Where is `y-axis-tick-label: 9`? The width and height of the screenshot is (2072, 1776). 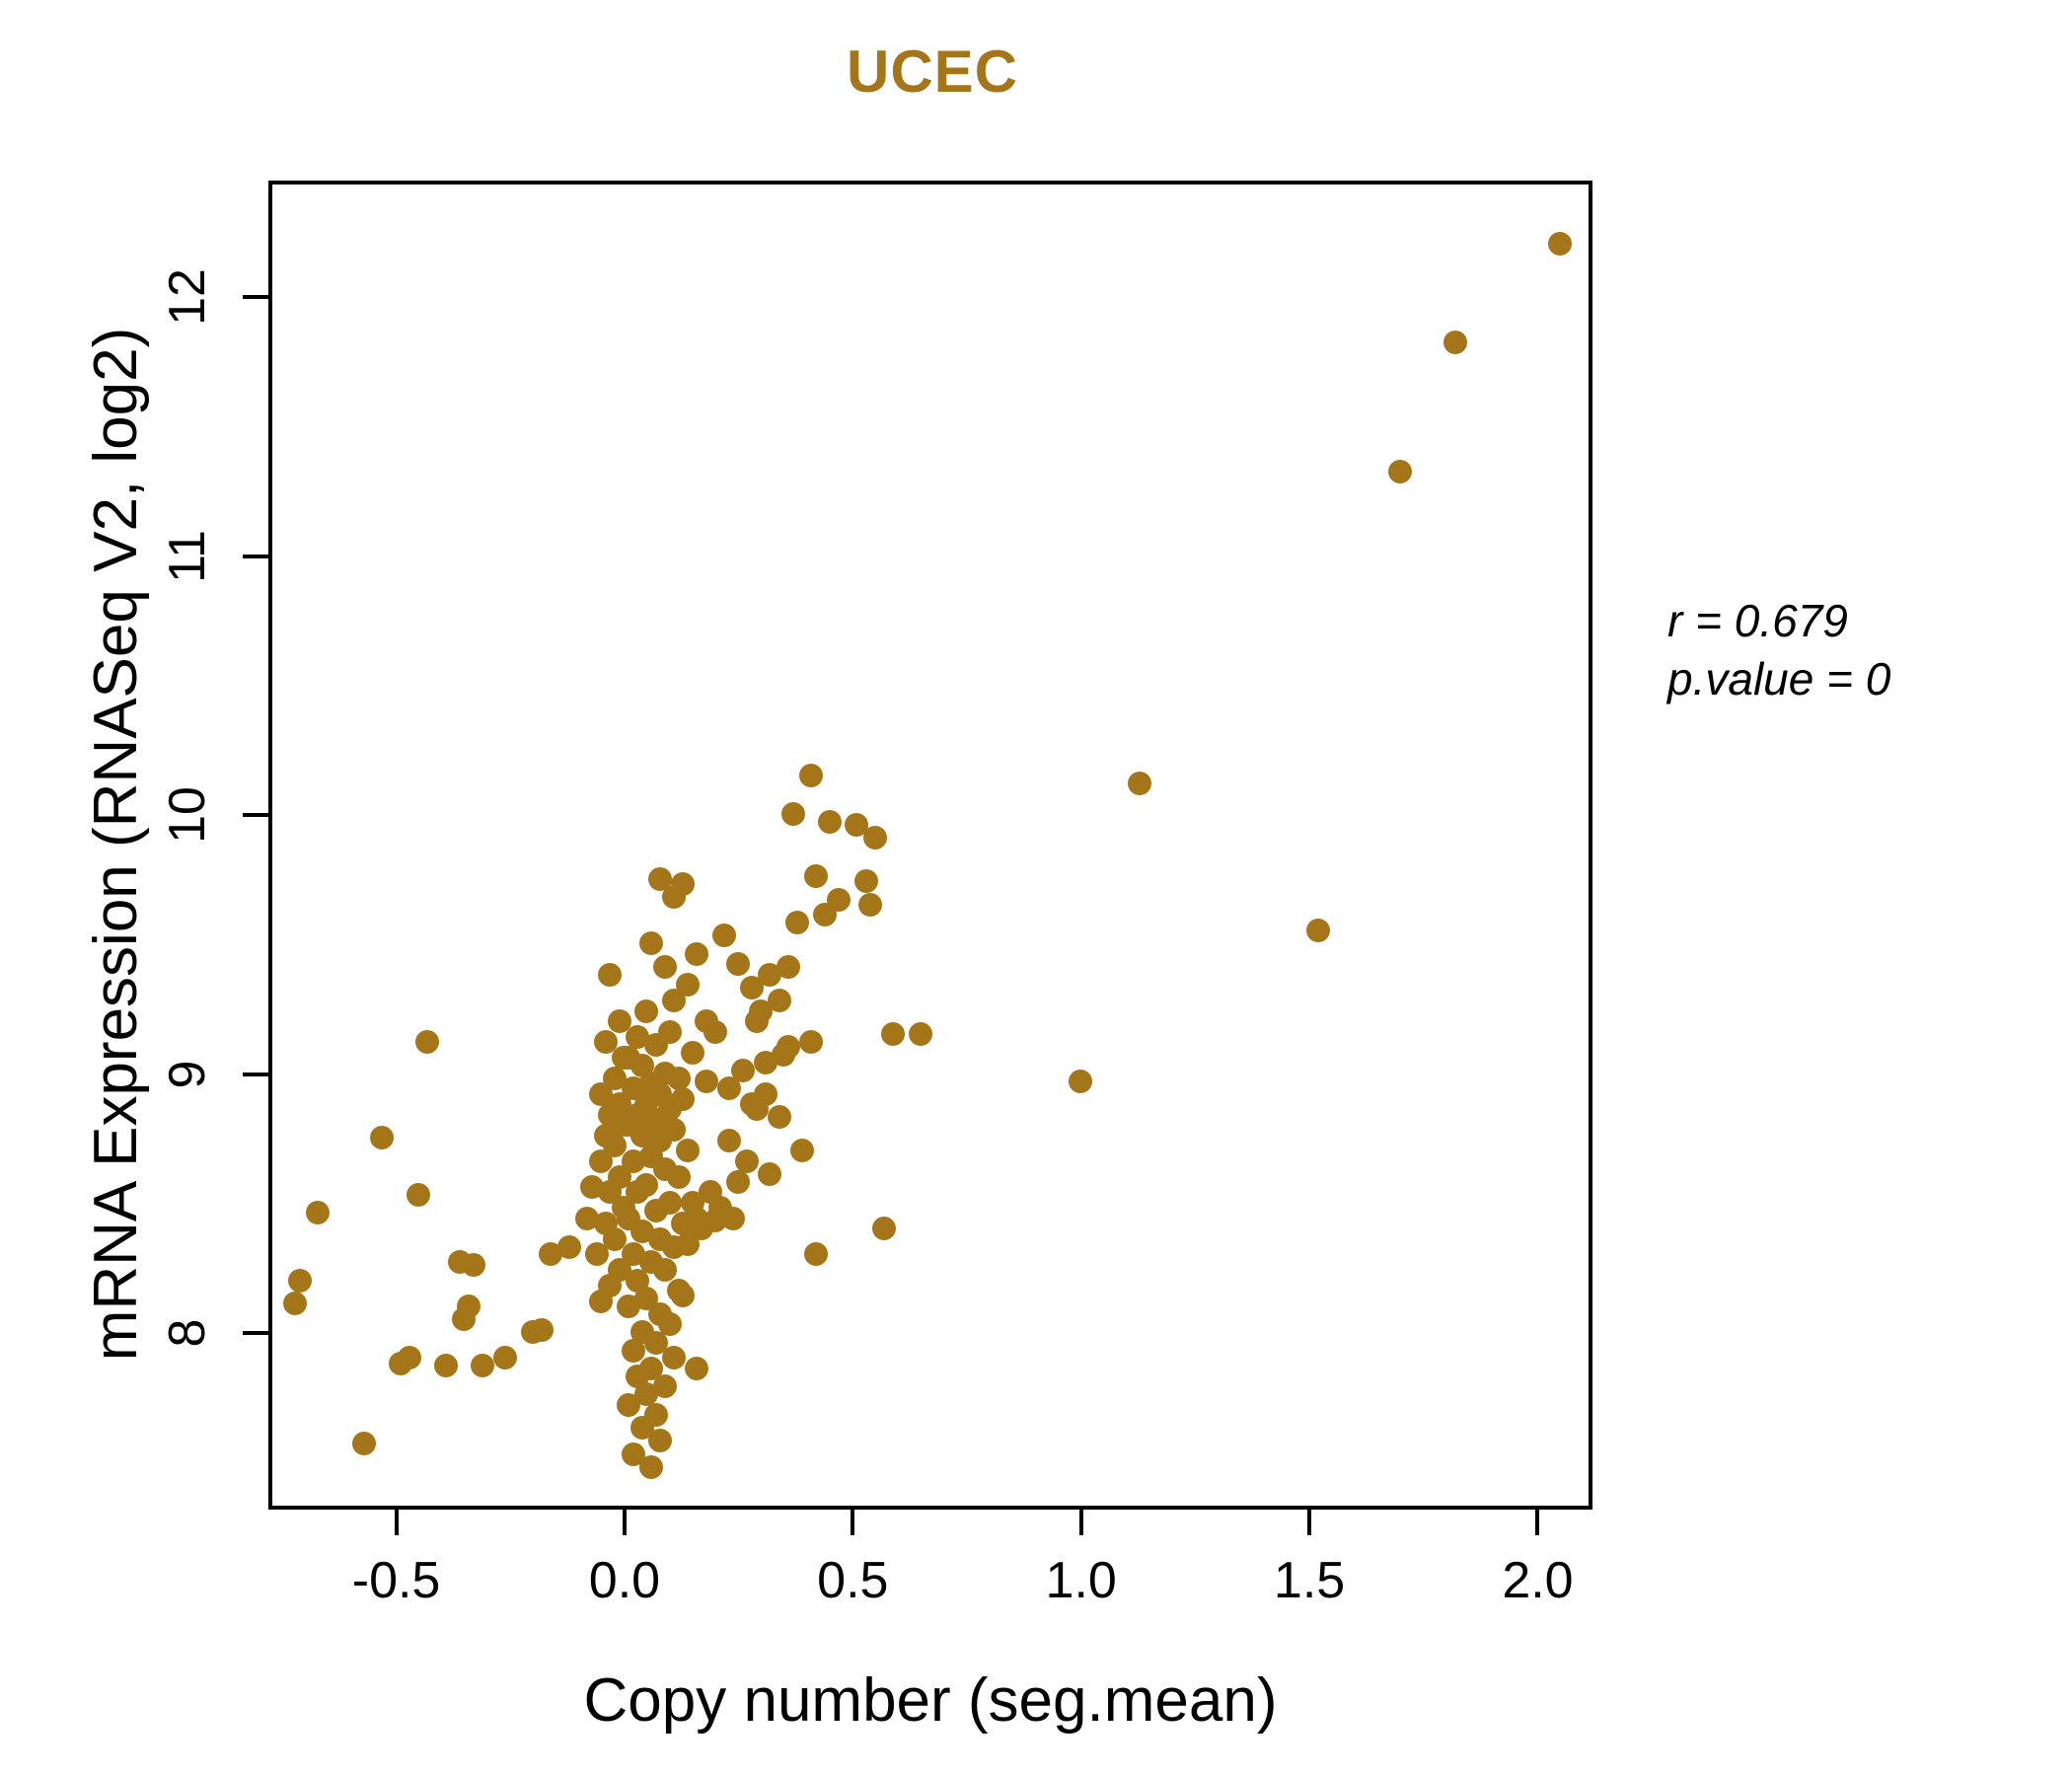
y-axis-tick-label: 9 is located at coordinates (188, 1075).